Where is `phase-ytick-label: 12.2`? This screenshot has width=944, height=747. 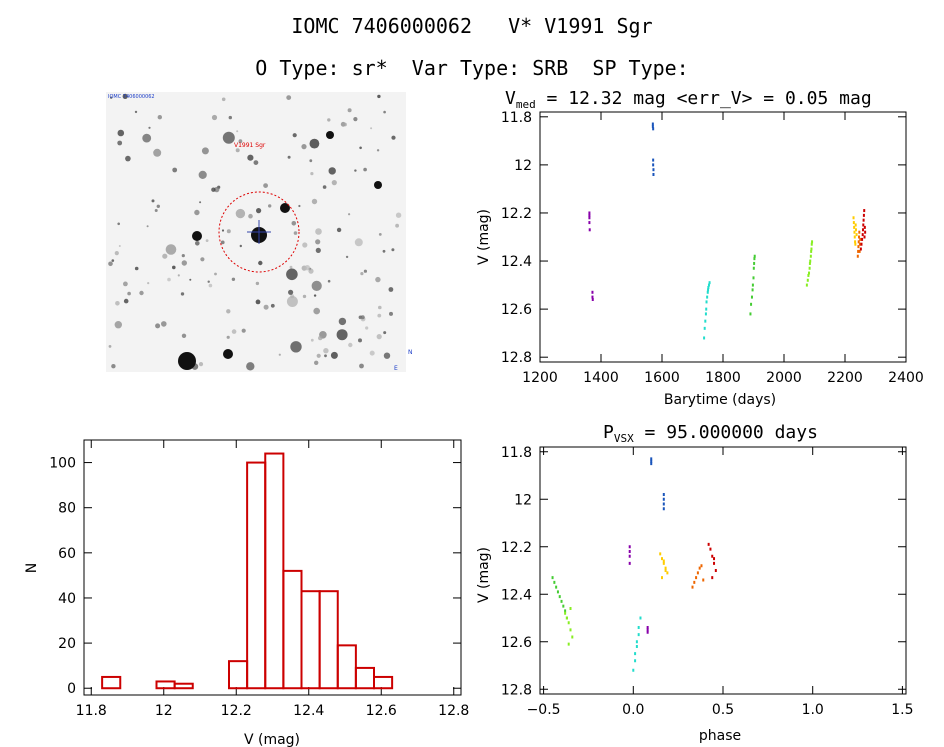 phase-ytick-label: 12.2 is located at coordinates (516, 548).